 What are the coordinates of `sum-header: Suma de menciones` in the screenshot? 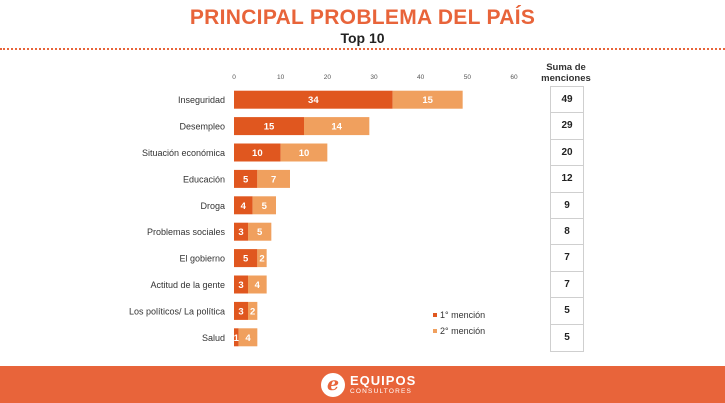 It's located at (566, 73).